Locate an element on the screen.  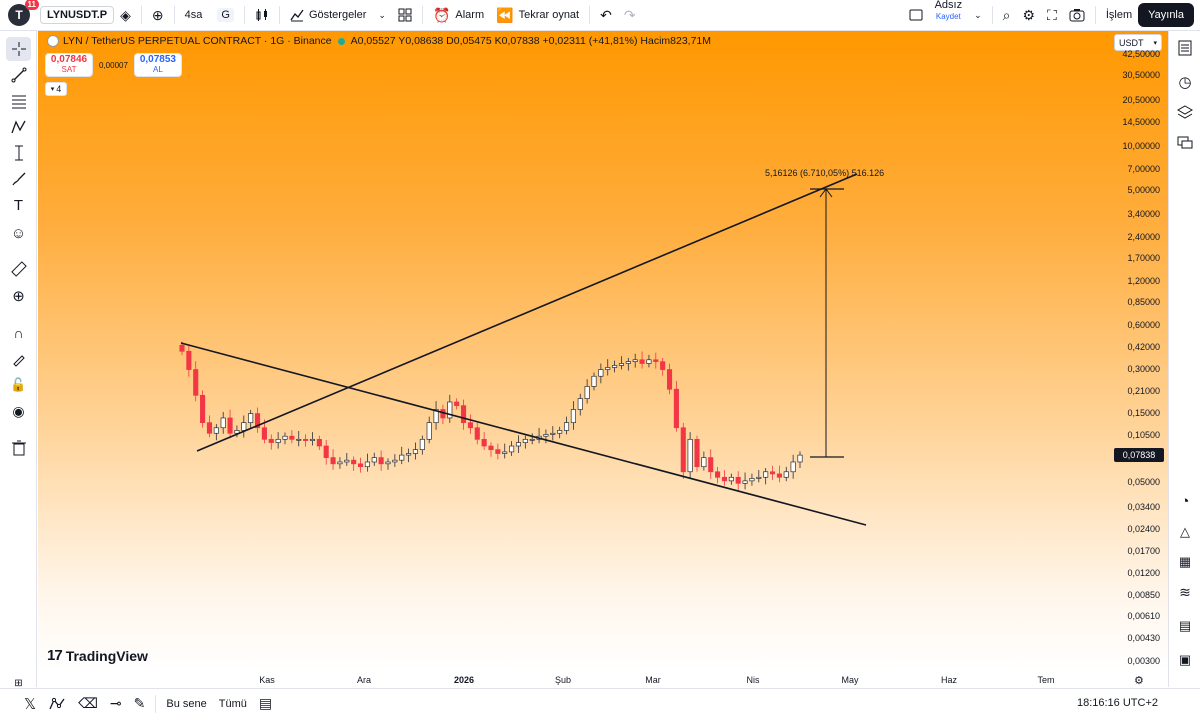
candles-chart-type-icon is located at coordinates (262, 15).